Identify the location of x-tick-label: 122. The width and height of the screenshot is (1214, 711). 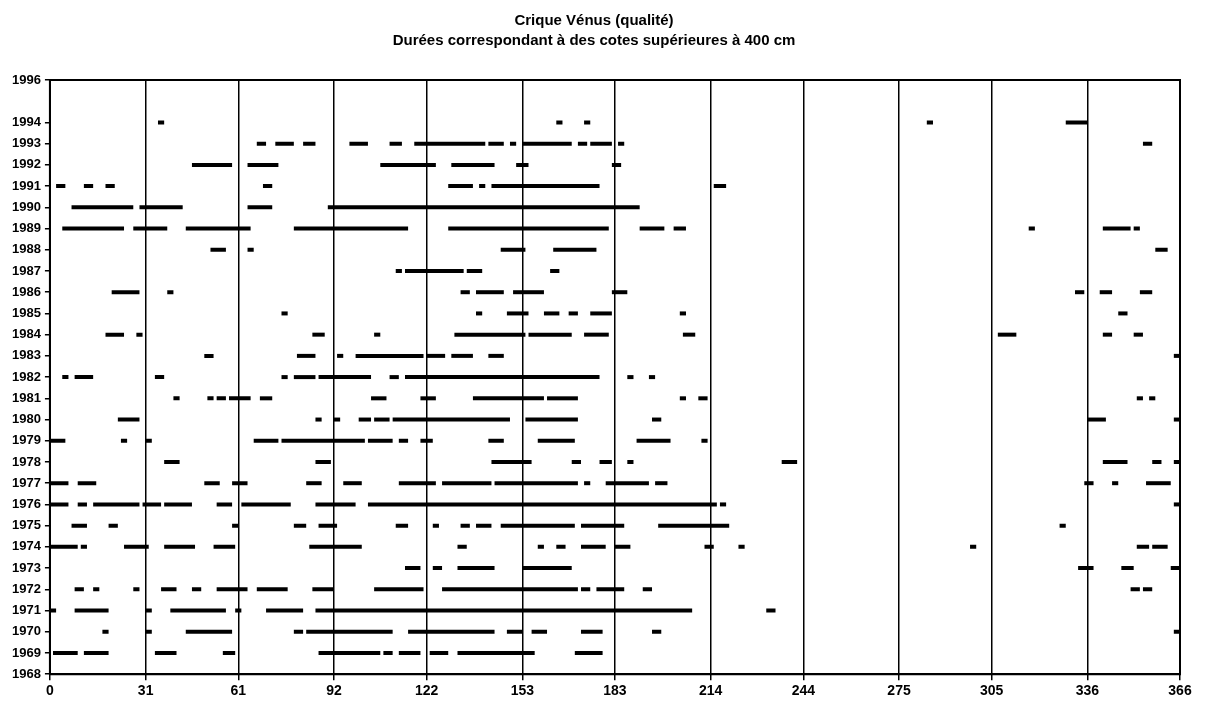
(426, 690).